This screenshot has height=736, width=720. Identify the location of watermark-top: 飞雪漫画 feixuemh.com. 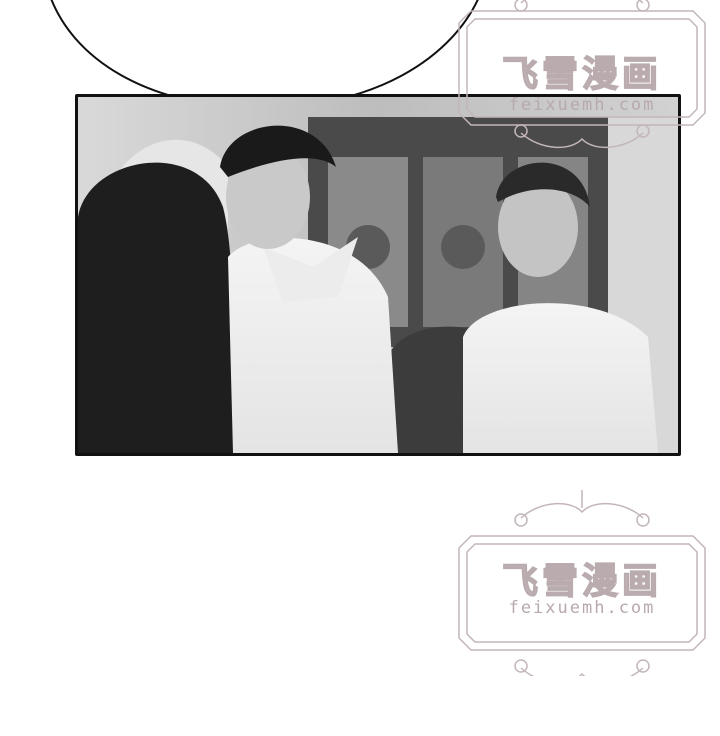
(582, 75).